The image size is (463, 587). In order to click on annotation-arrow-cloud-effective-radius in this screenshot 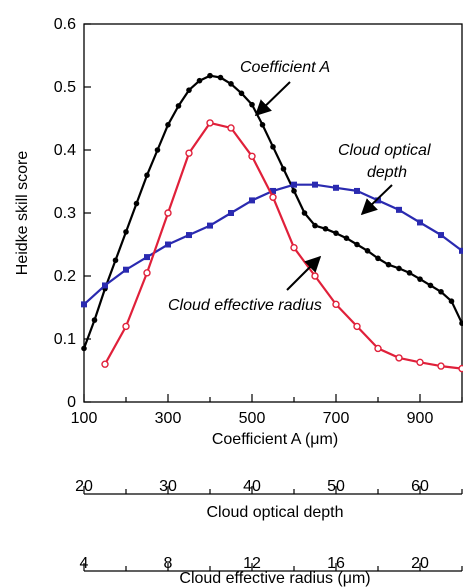, I will do `click(304, 273)`.